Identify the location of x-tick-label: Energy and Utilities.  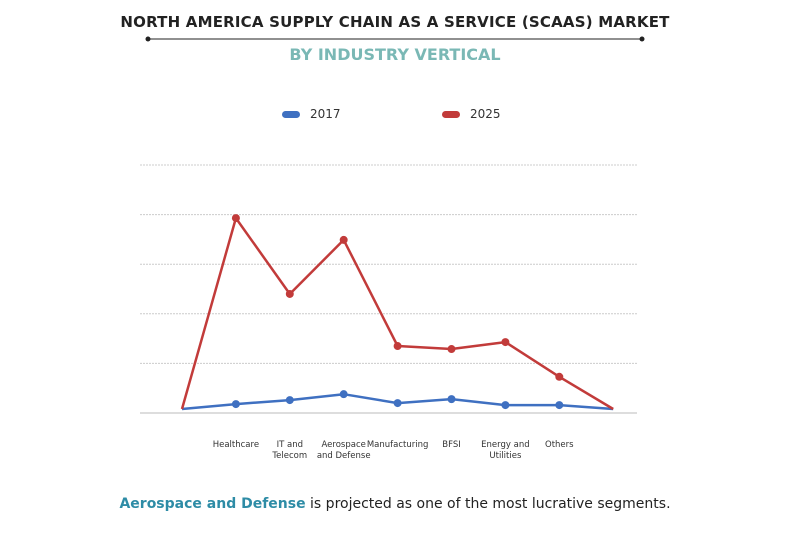
(505, 450).